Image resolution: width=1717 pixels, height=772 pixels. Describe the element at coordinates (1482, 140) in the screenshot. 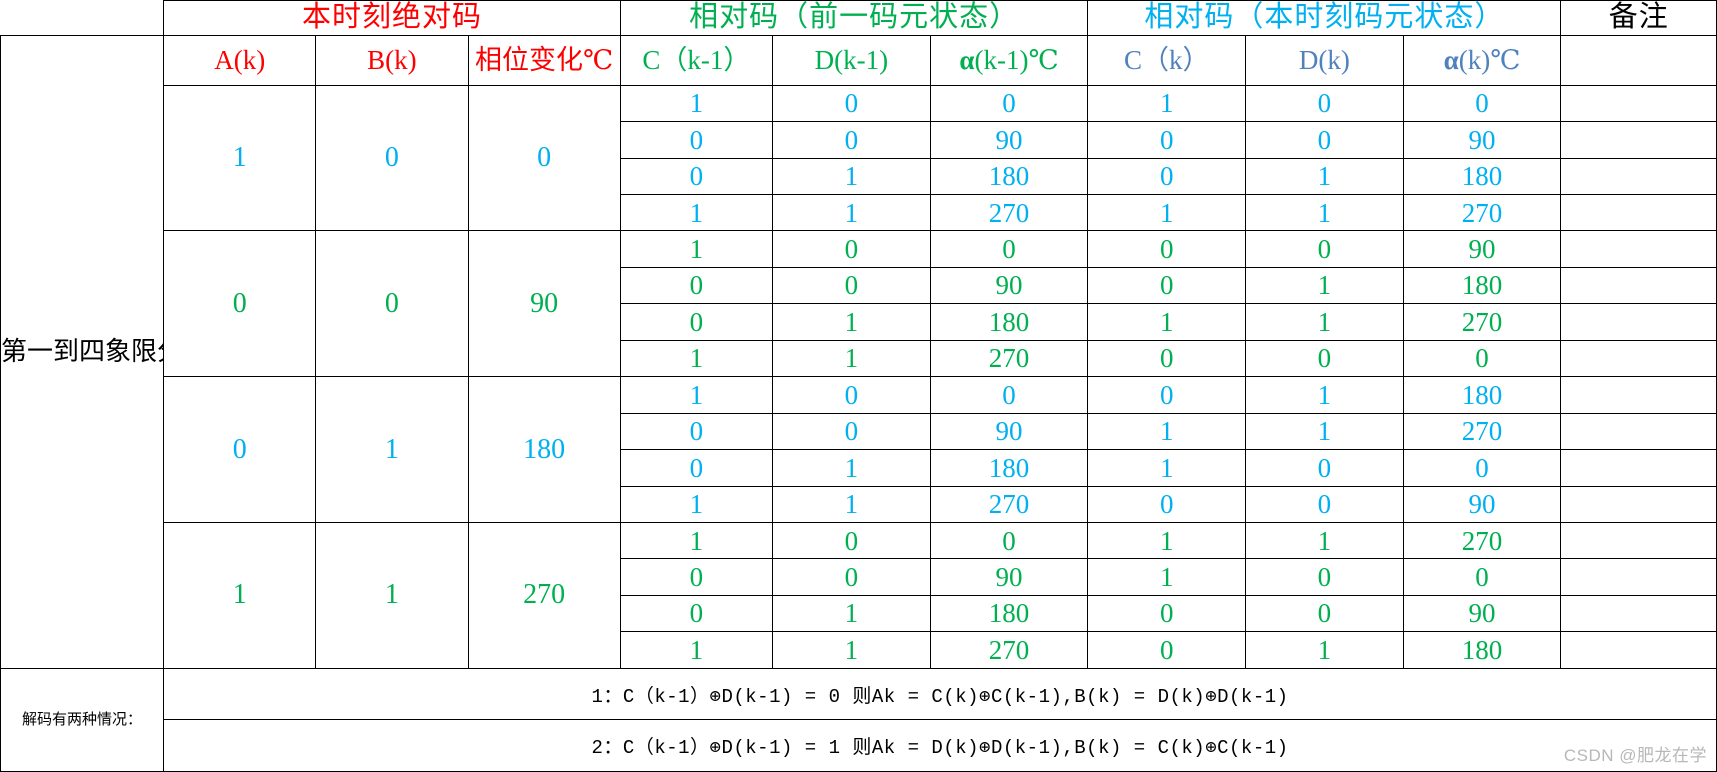

I see `cell-alphak: 90` at that location.